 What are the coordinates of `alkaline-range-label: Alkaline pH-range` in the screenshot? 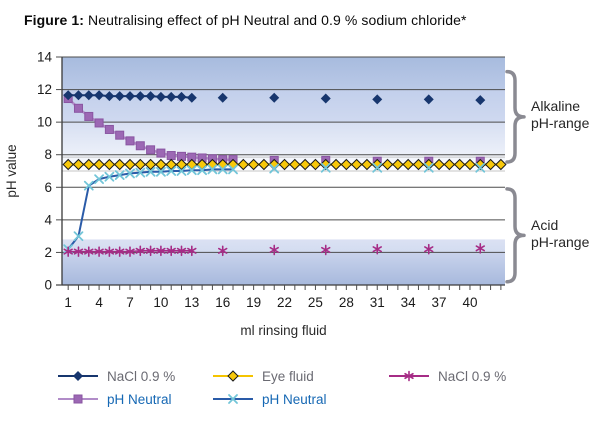 It's located at (560, 115).